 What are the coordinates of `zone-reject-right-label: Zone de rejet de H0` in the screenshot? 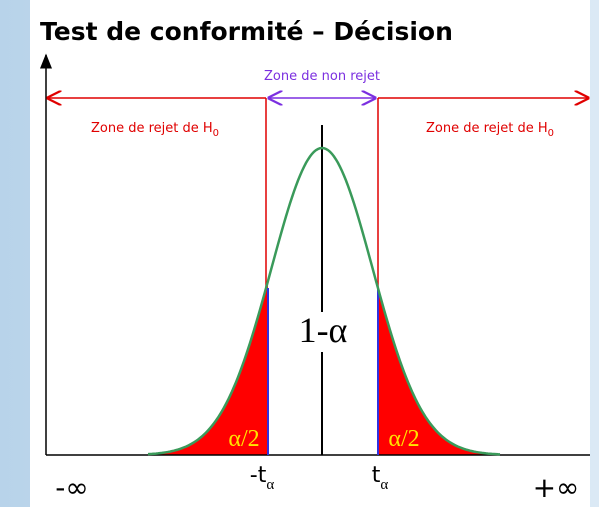 It's located at (490, 130).